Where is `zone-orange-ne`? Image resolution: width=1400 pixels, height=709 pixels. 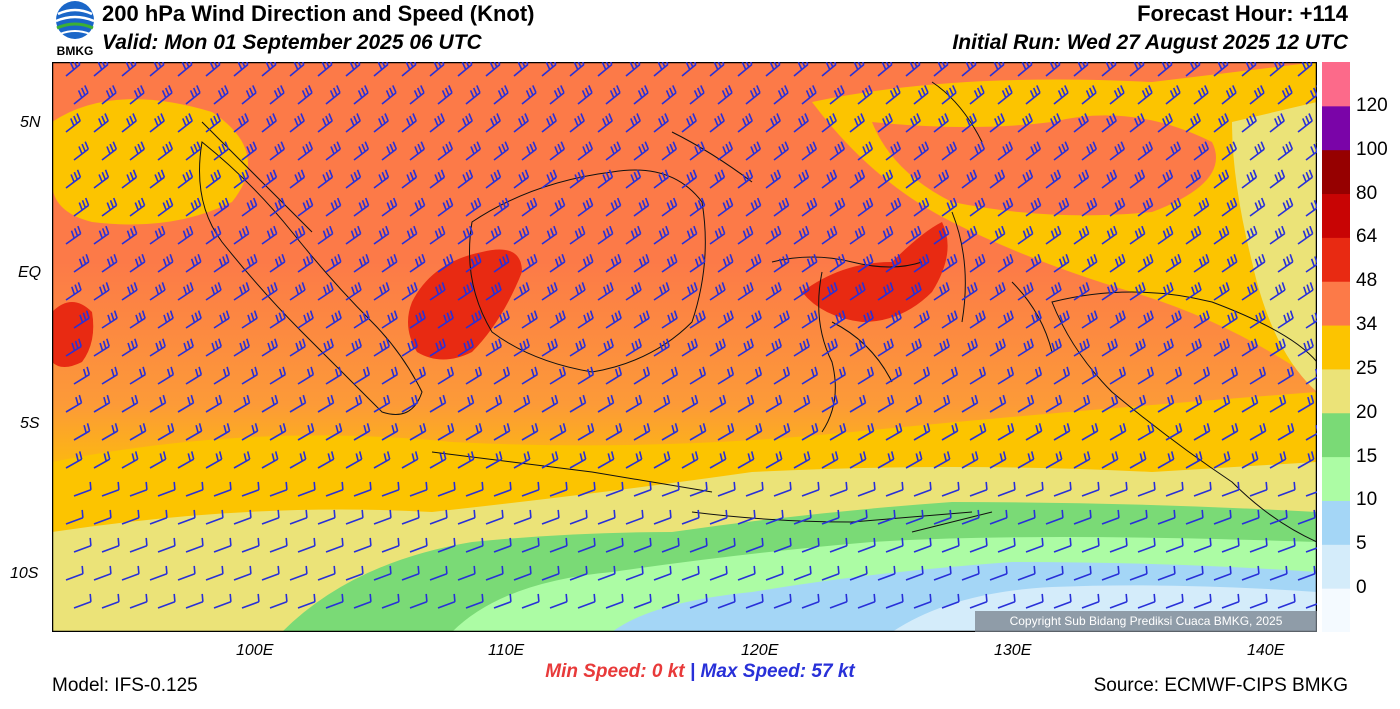 zone-orange-ne is located at coordinates (1044, 165).